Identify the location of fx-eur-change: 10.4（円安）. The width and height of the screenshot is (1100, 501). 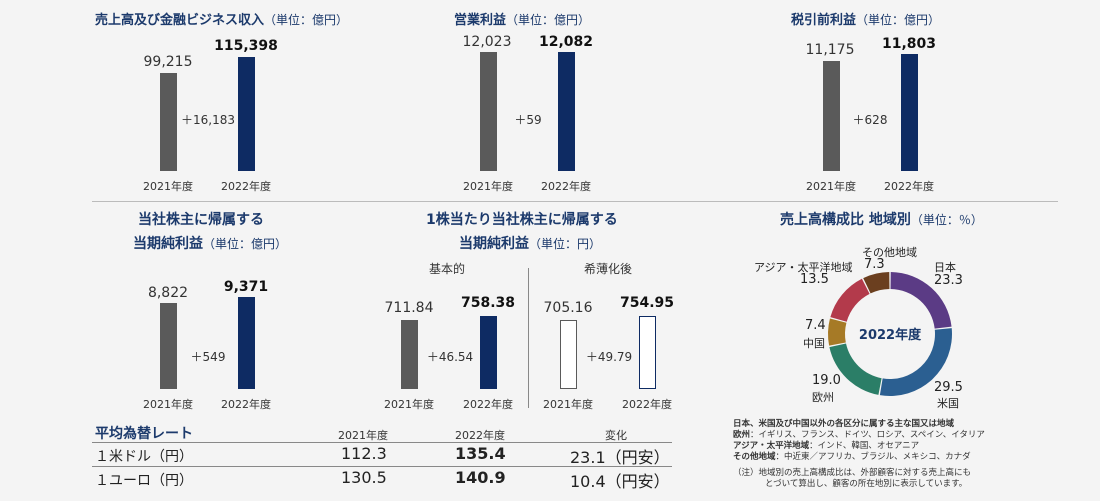
(620, 481).